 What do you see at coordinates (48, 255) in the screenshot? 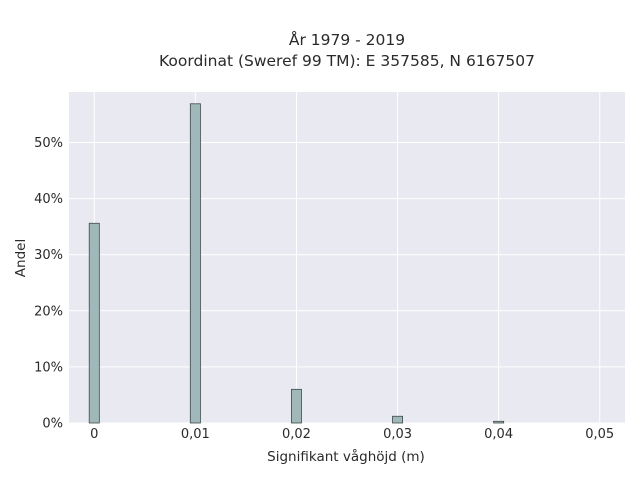
I see `y-tick-label: 30%` at bounding box center [48, 255].